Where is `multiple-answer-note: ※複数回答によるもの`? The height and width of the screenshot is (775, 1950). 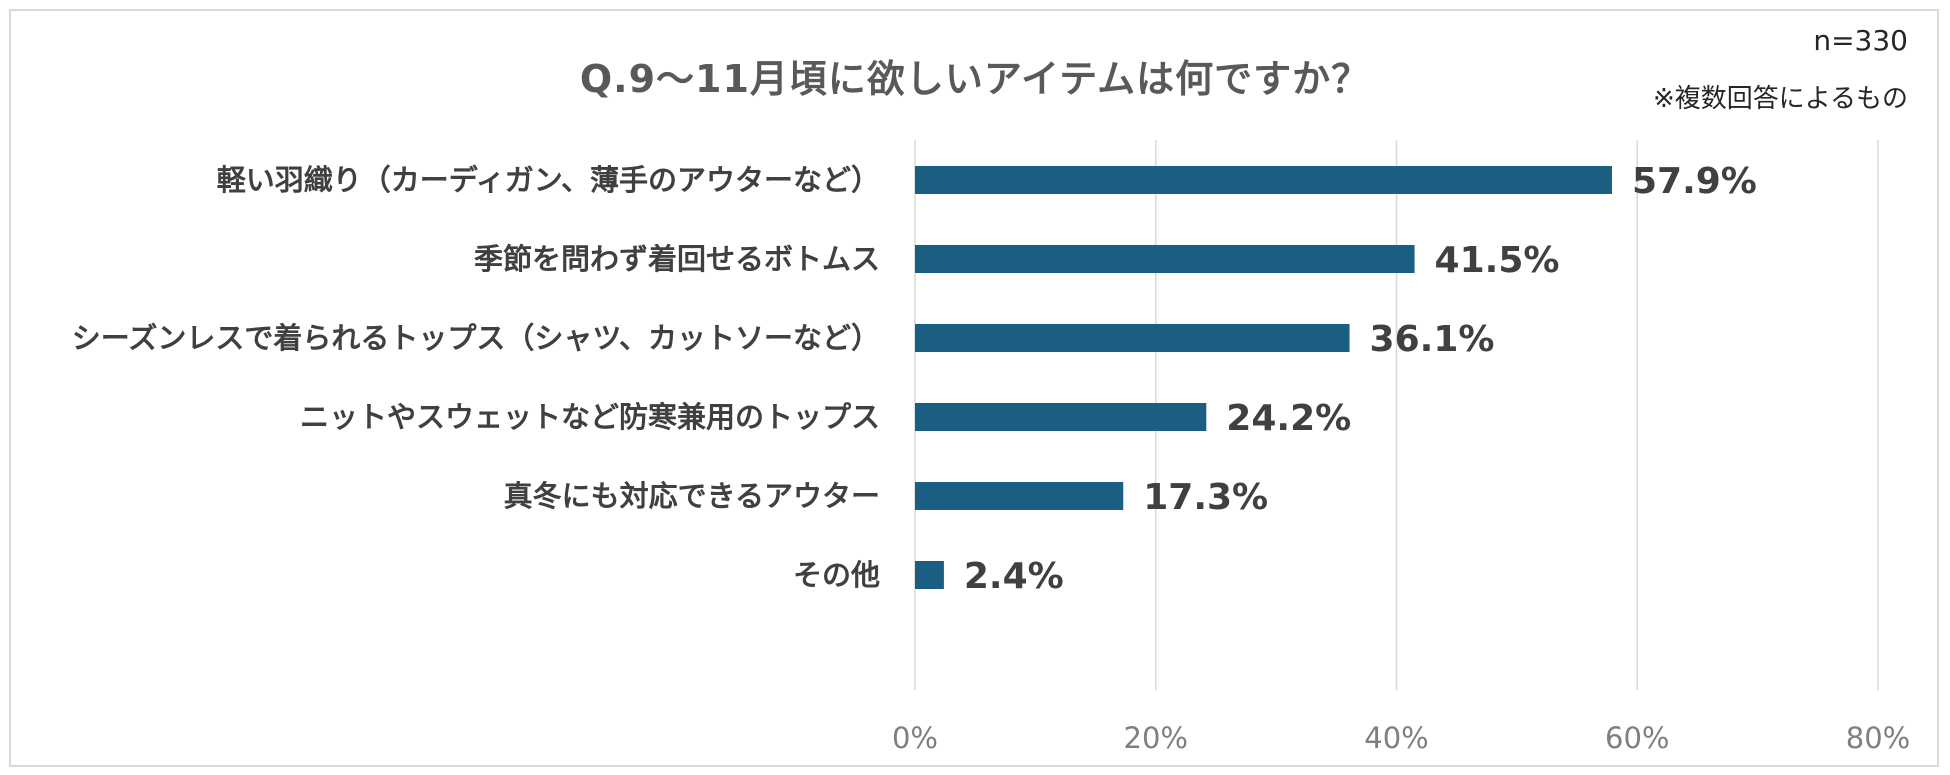 multiple-answer-note: ※複数回答によるもの is located at coordinates (1780, 99).